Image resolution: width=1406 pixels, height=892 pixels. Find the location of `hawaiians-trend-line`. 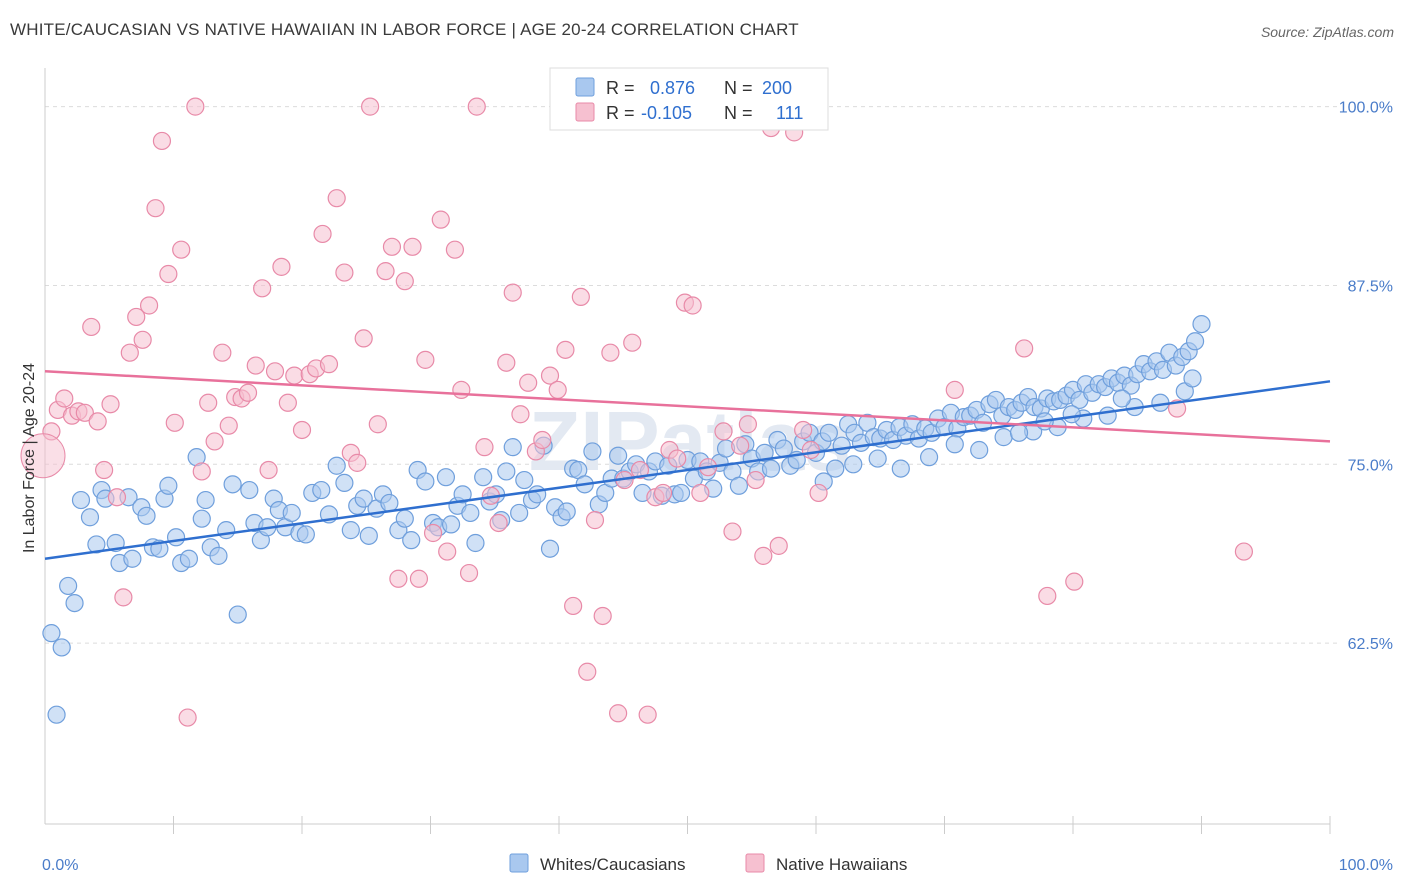

hawaiians-trend-line is located at coordinates (687, 406).